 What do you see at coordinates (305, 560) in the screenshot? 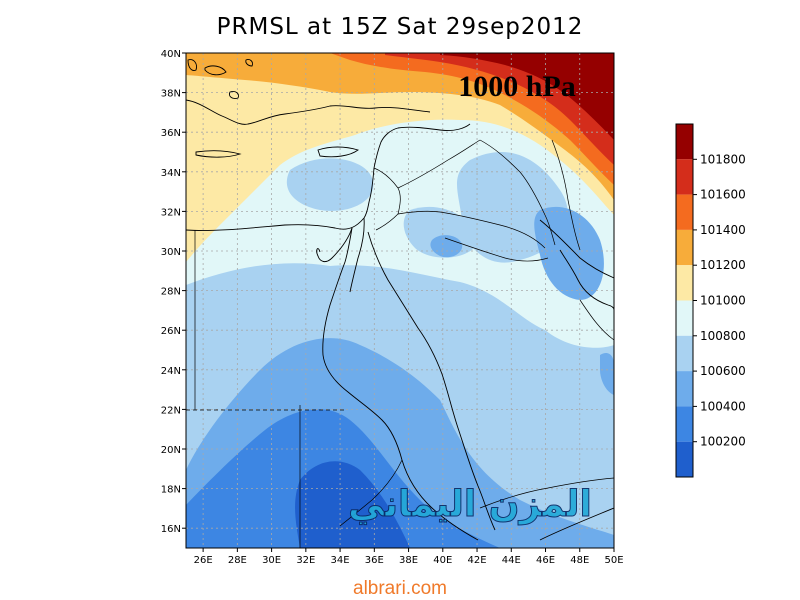
I see `lon-tick-label: 32E` at bounding box center [305, 560].